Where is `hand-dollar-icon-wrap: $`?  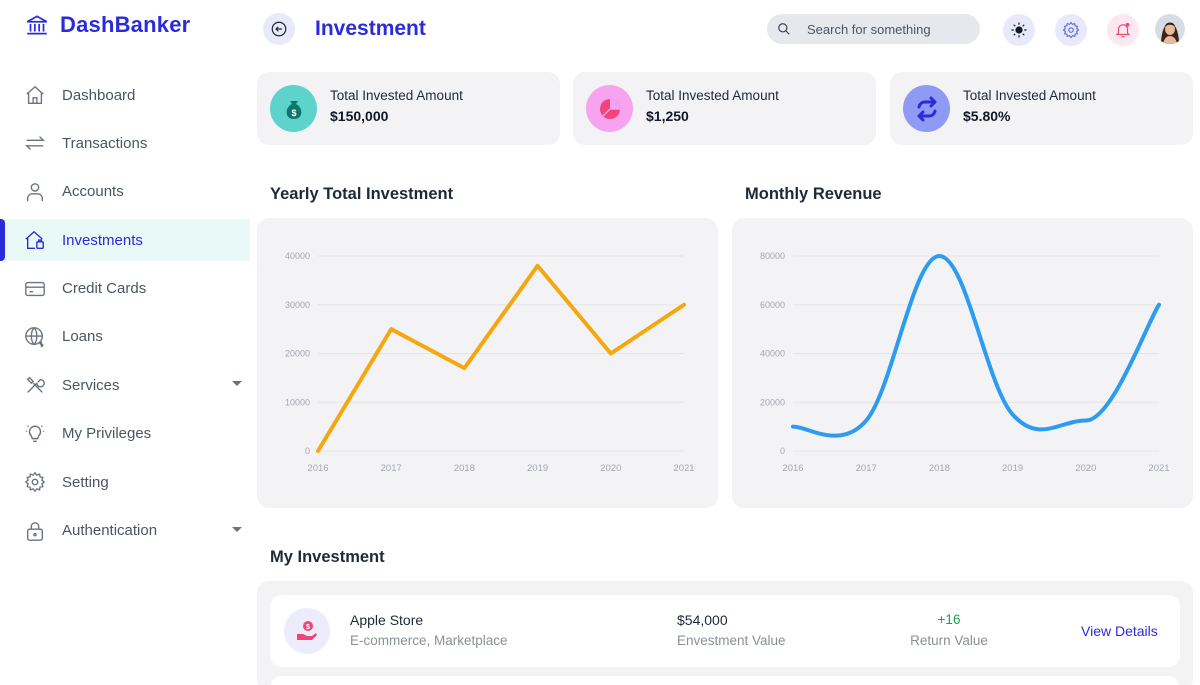 hand-dollar-icon-wrap: $ is located at coordinates (307, 631).